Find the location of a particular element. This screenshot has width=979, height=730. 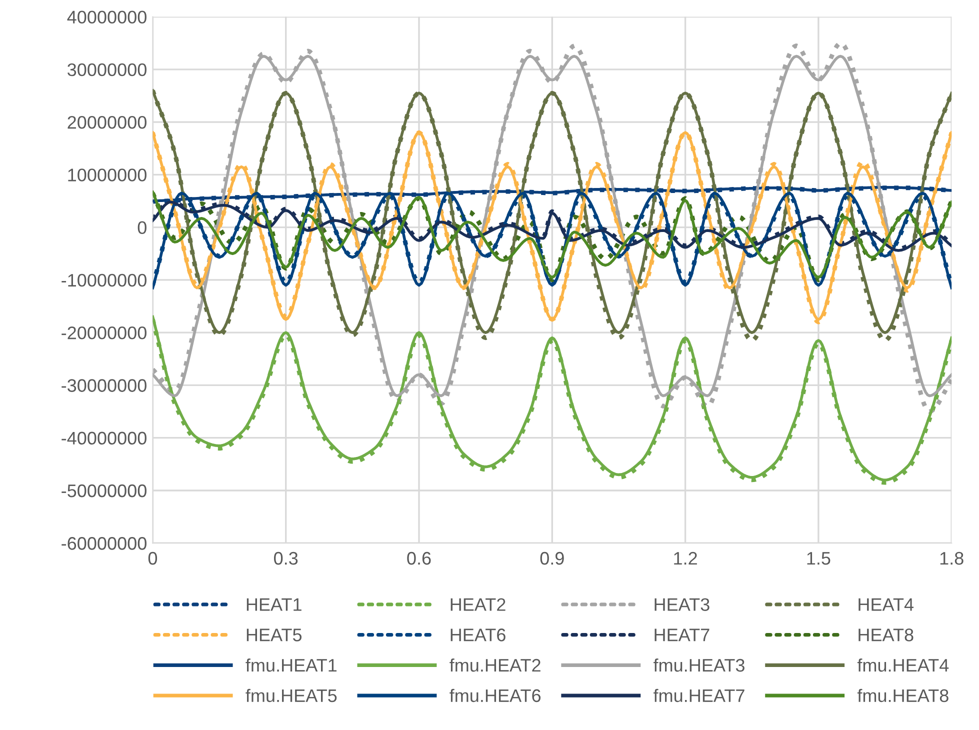

y-tick-label: -40000000 is located at coordinates (104, 438).